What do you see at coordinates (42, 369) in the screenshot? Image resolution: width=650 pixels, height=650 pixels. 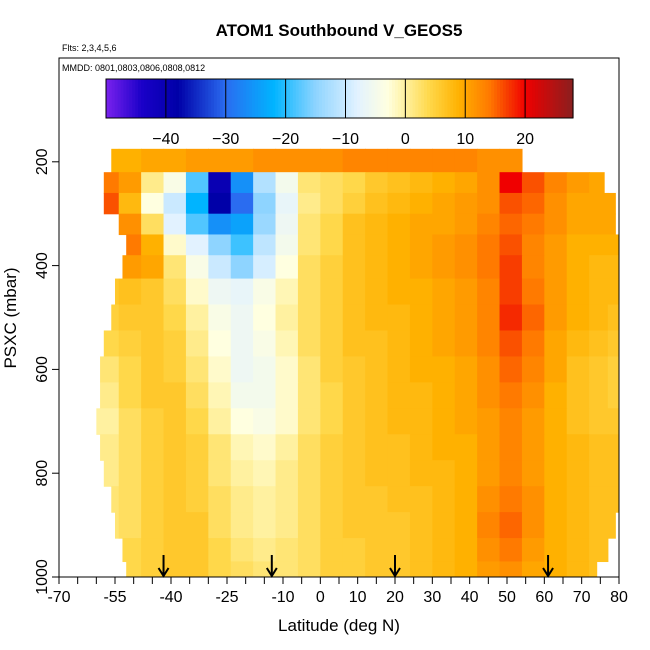 I see `y-tick-label: 600` at bounding box center [42, 369].